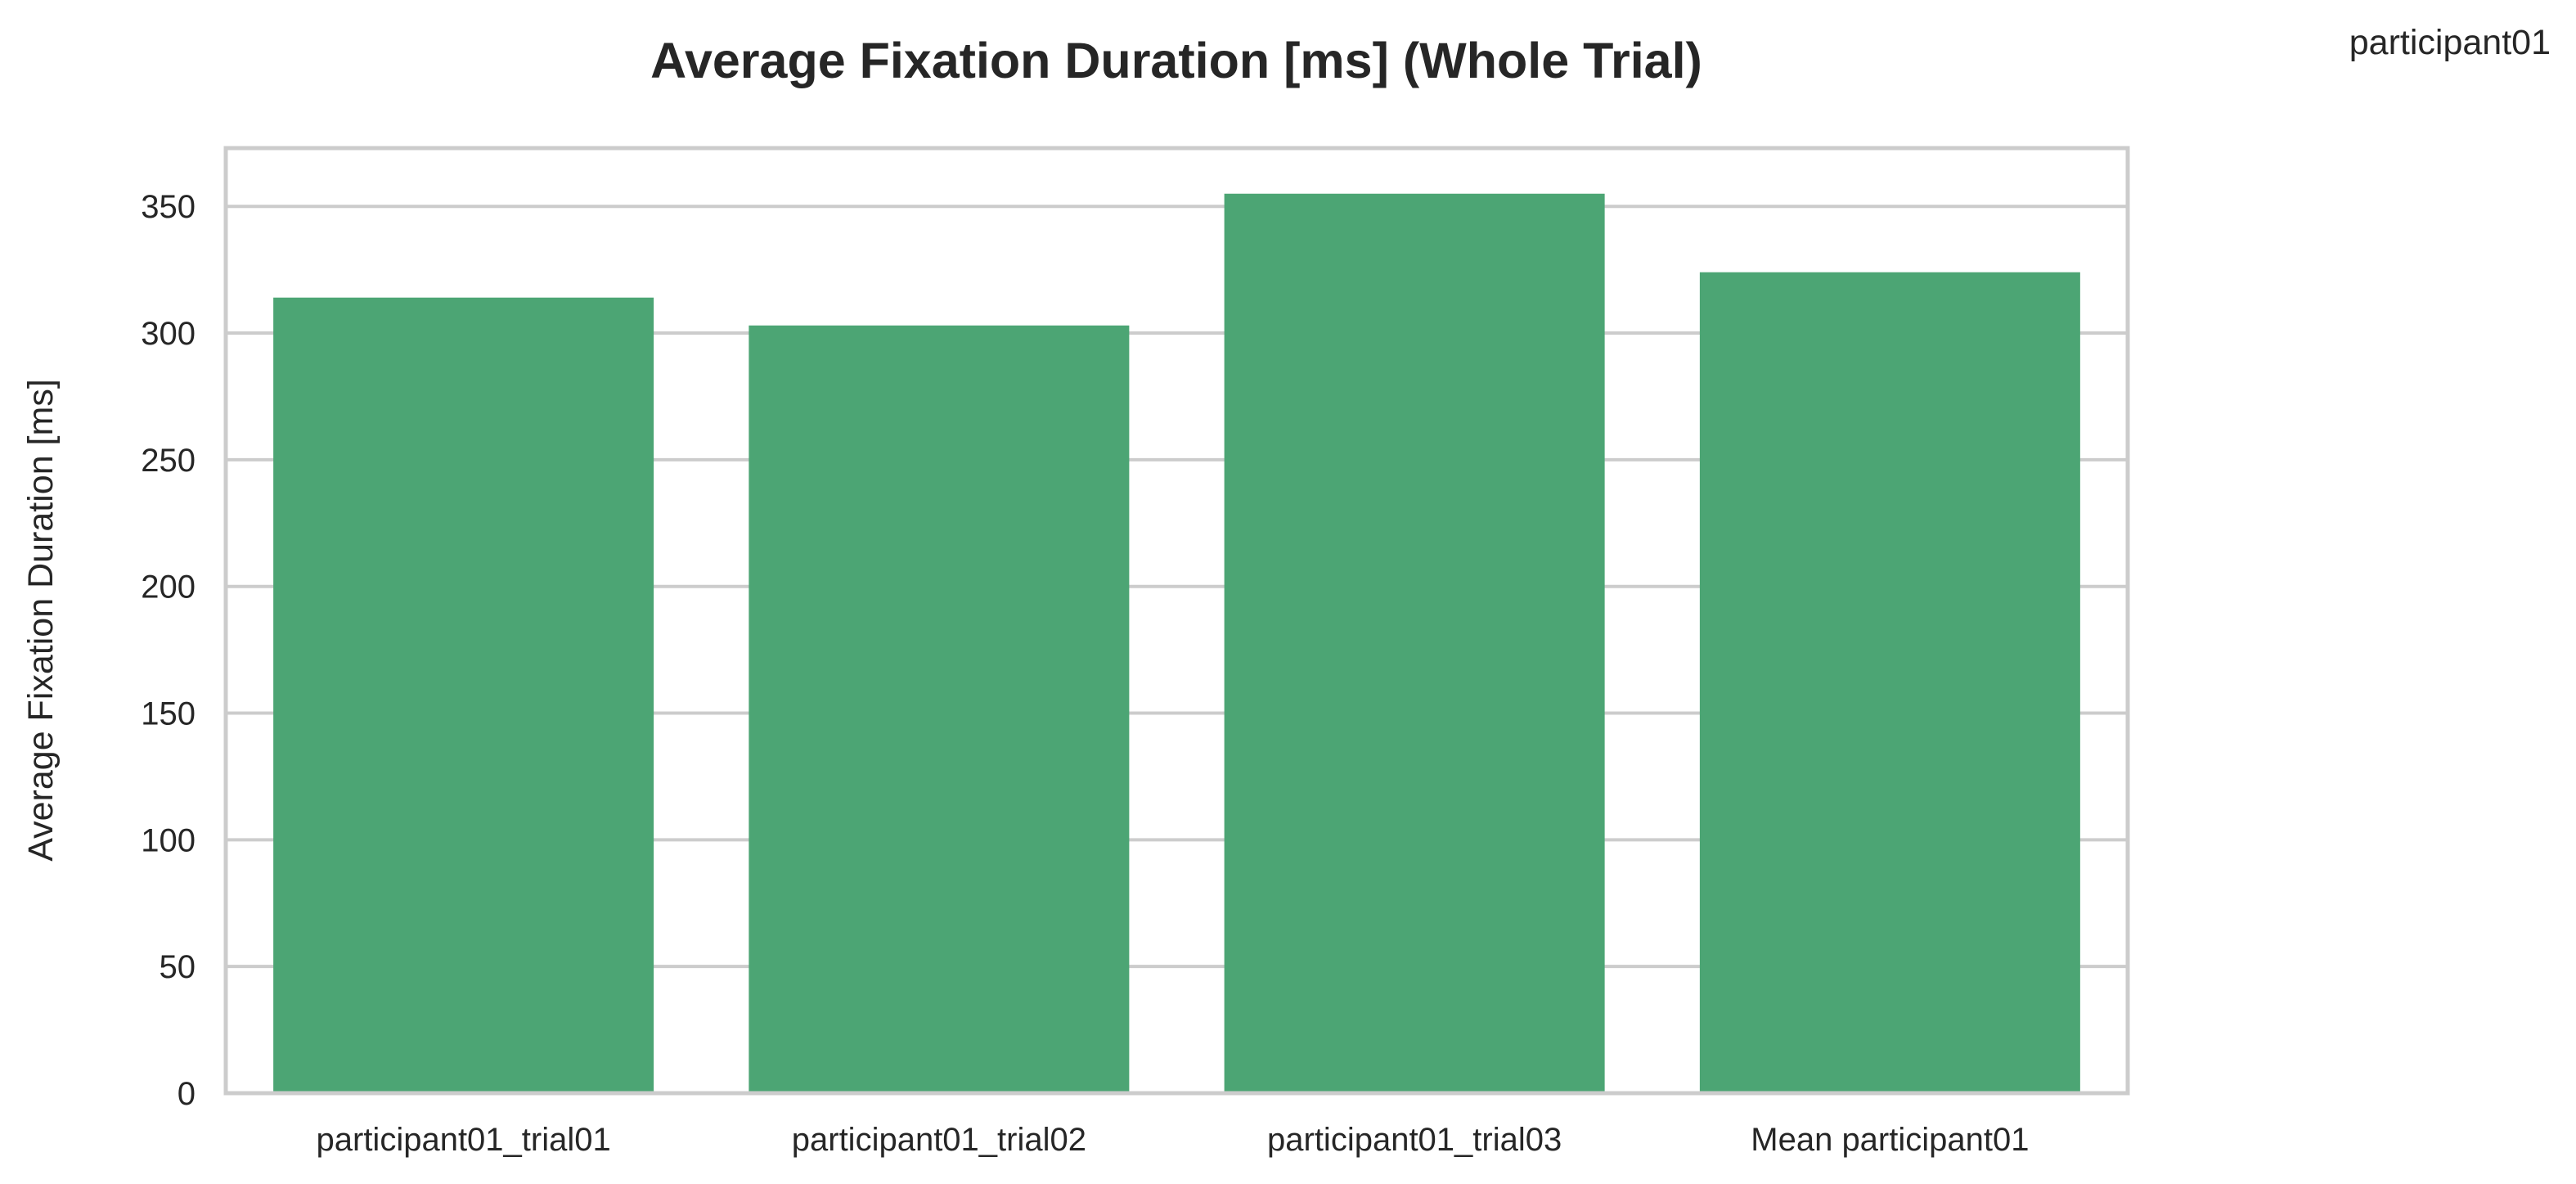  What do you see at coordinates (168, 714) in the screenshot?
I see `y-tick-label: 150` at bounding box center [168, 714].